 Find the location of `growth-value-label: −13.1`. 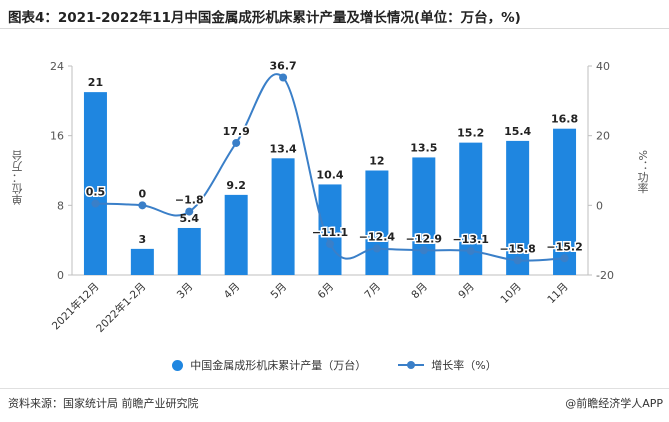

growth-value-label: −13.1 is located at coordinates (471, 239).